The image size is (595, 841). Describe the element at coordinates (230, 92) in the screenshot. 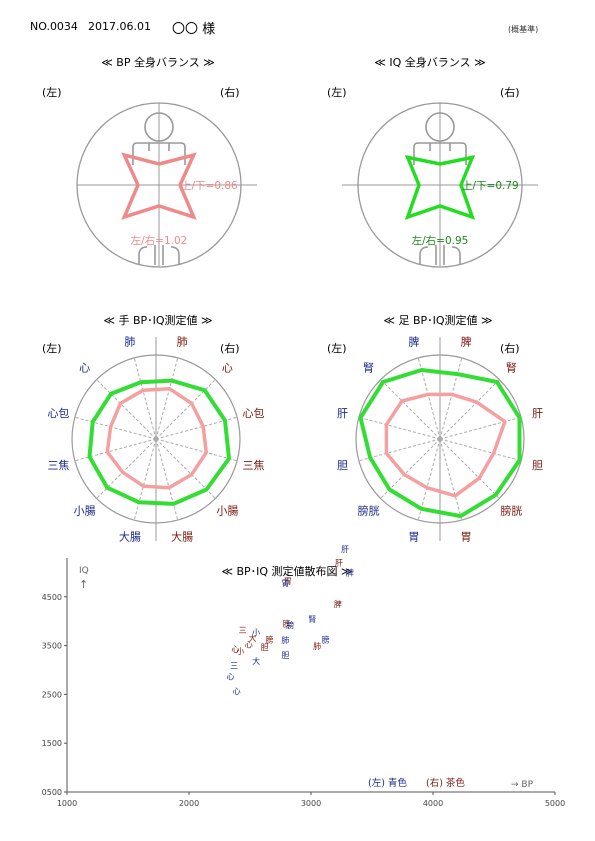

I see `bp-right-label: (右)` at that location.